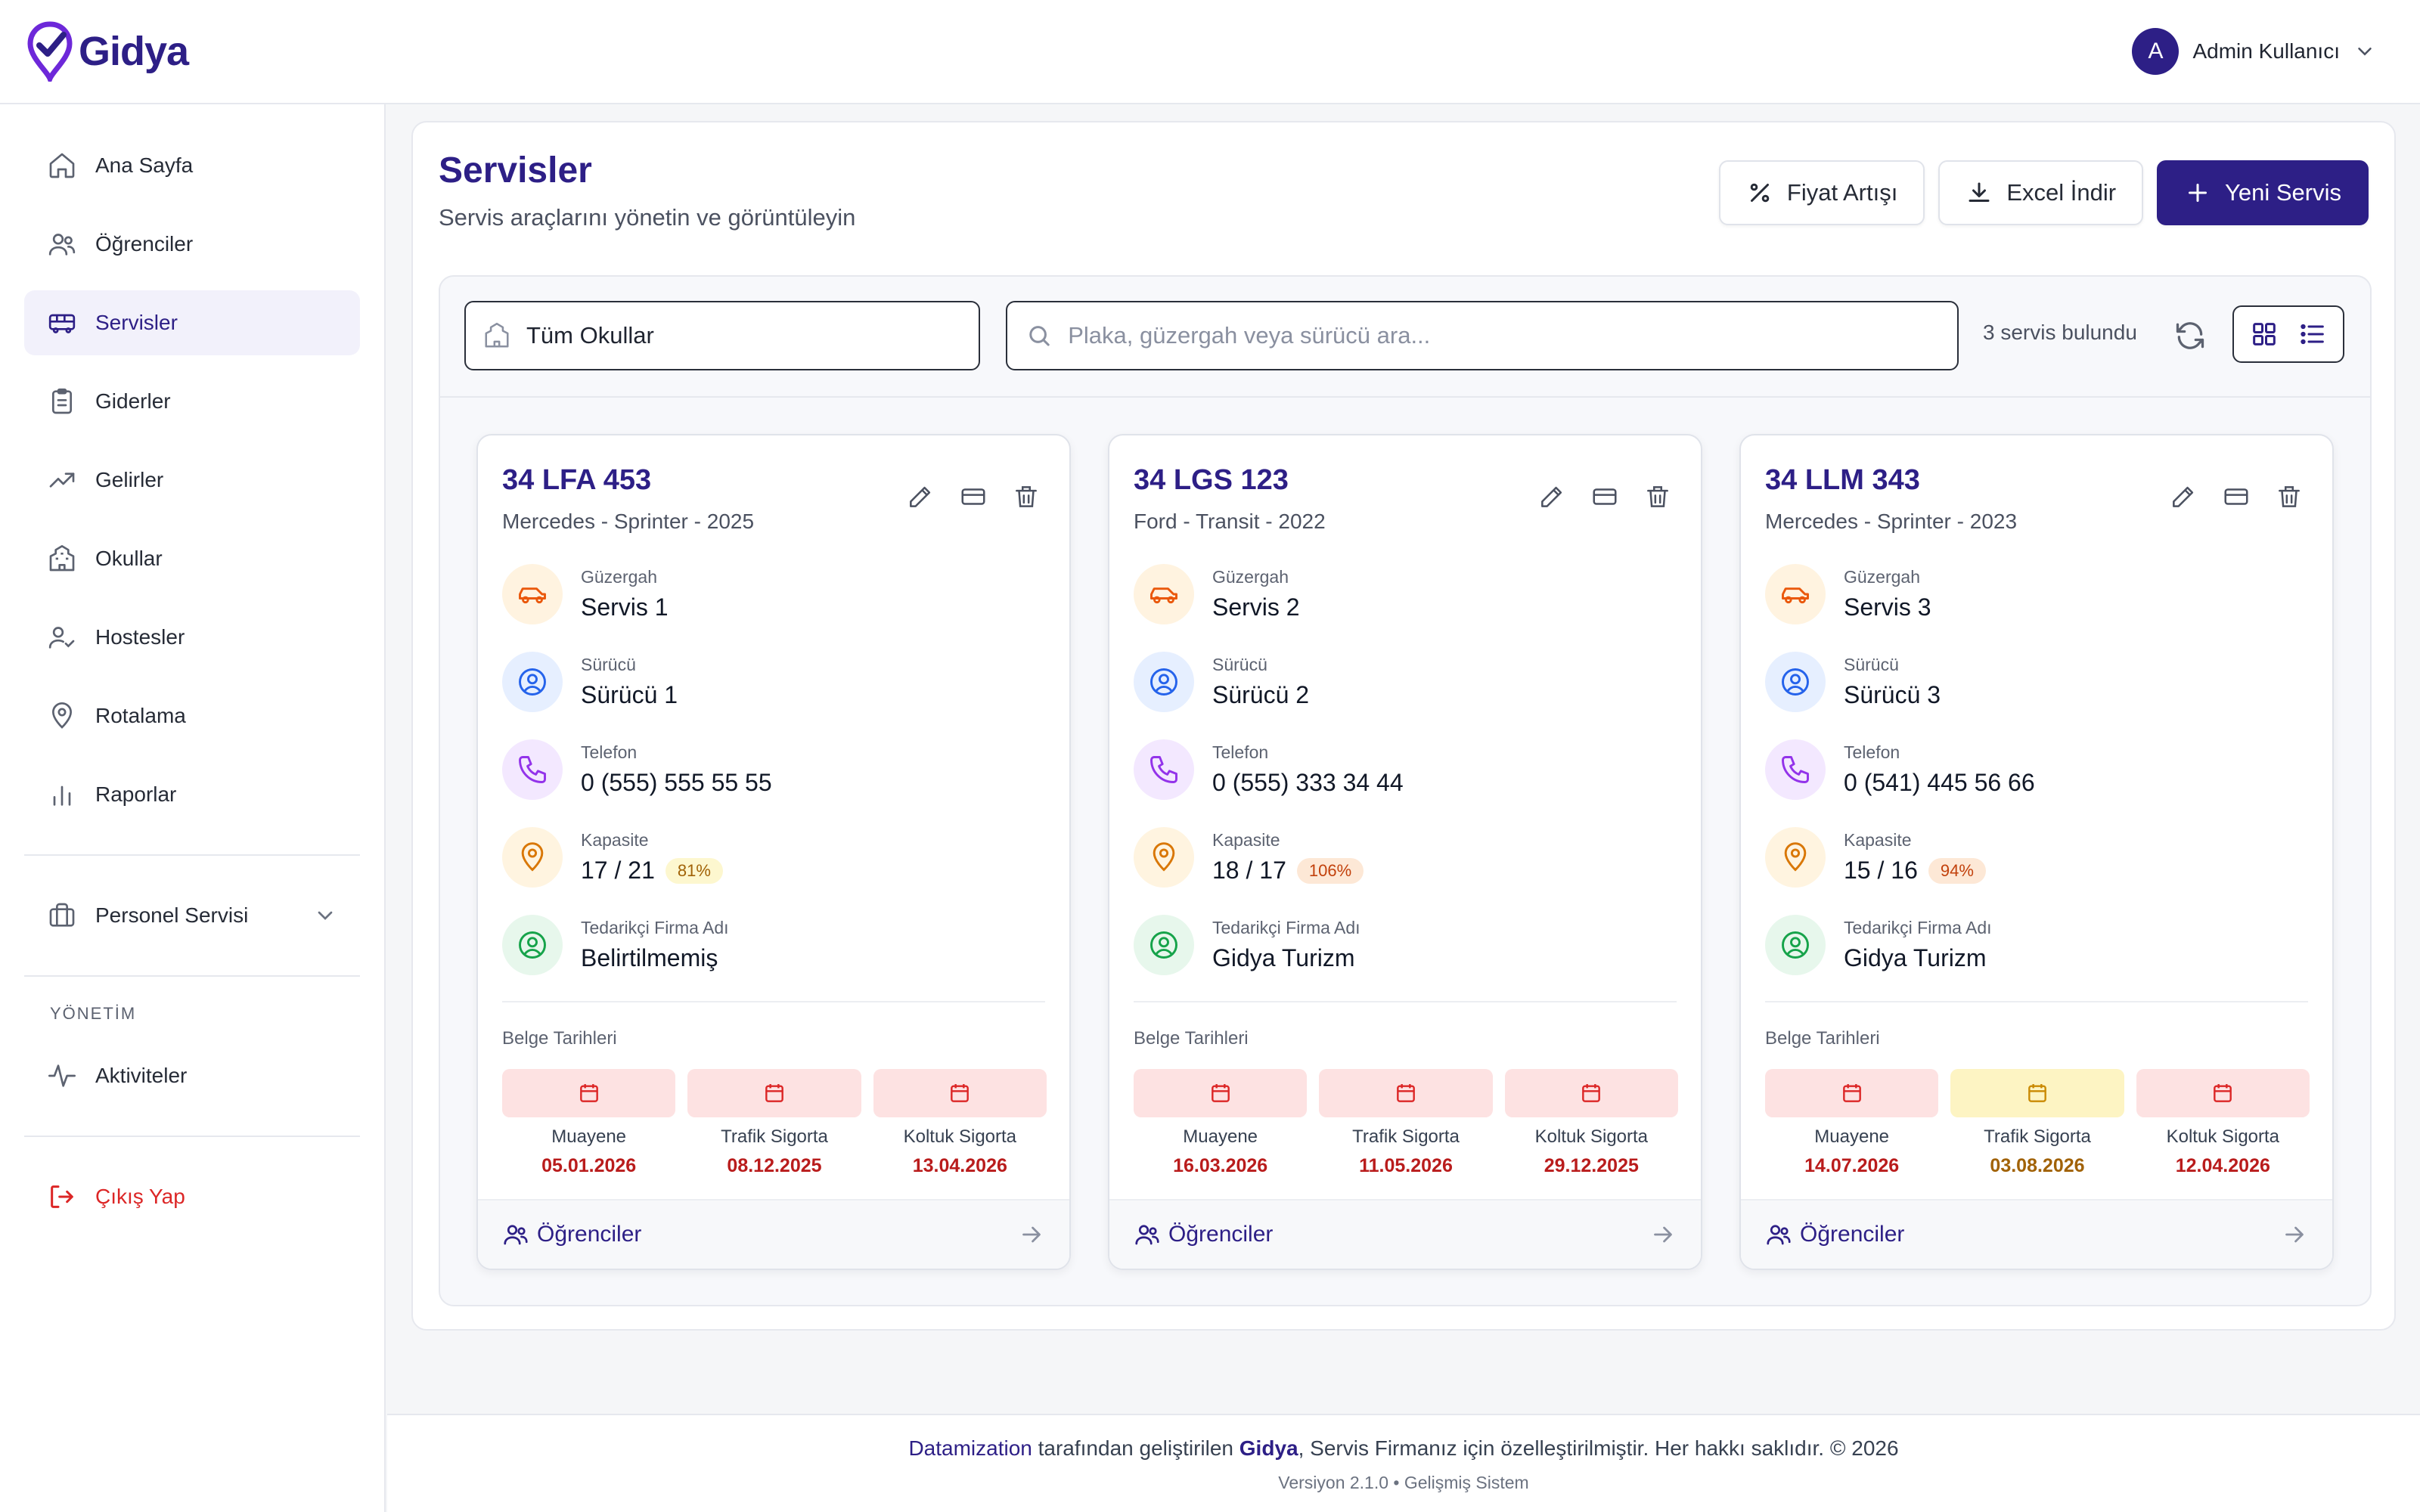  What do you see at coordinates (609, 752) in the screenshot?
I see `info-label: Telefon` at bounding box center [609, 752].